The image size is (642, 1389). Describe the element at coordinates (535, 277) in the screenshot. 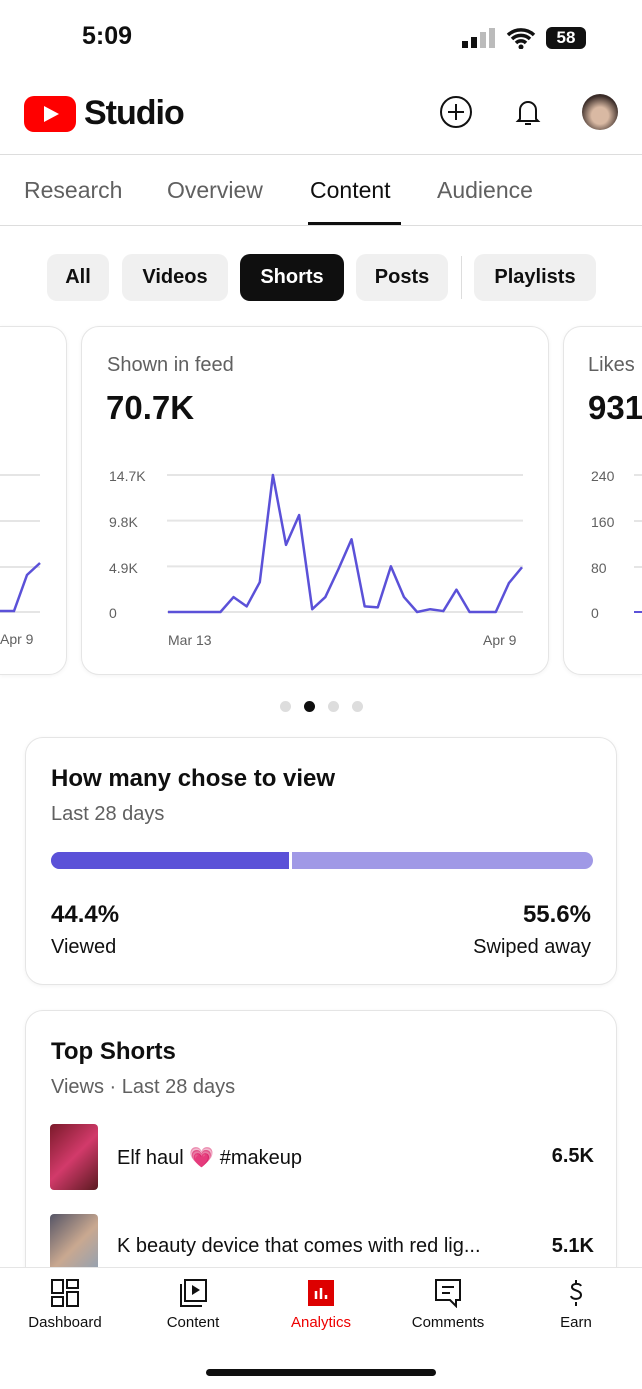

I see `chip-playlists: Playlists` at that location.